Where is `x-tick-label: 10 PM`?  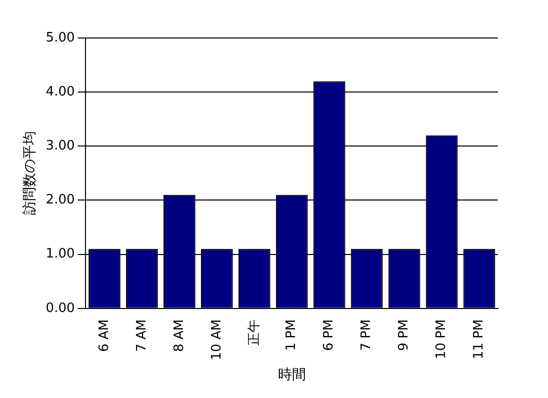
x-tick-label: 10 PM is located at coordinates (442, 339).